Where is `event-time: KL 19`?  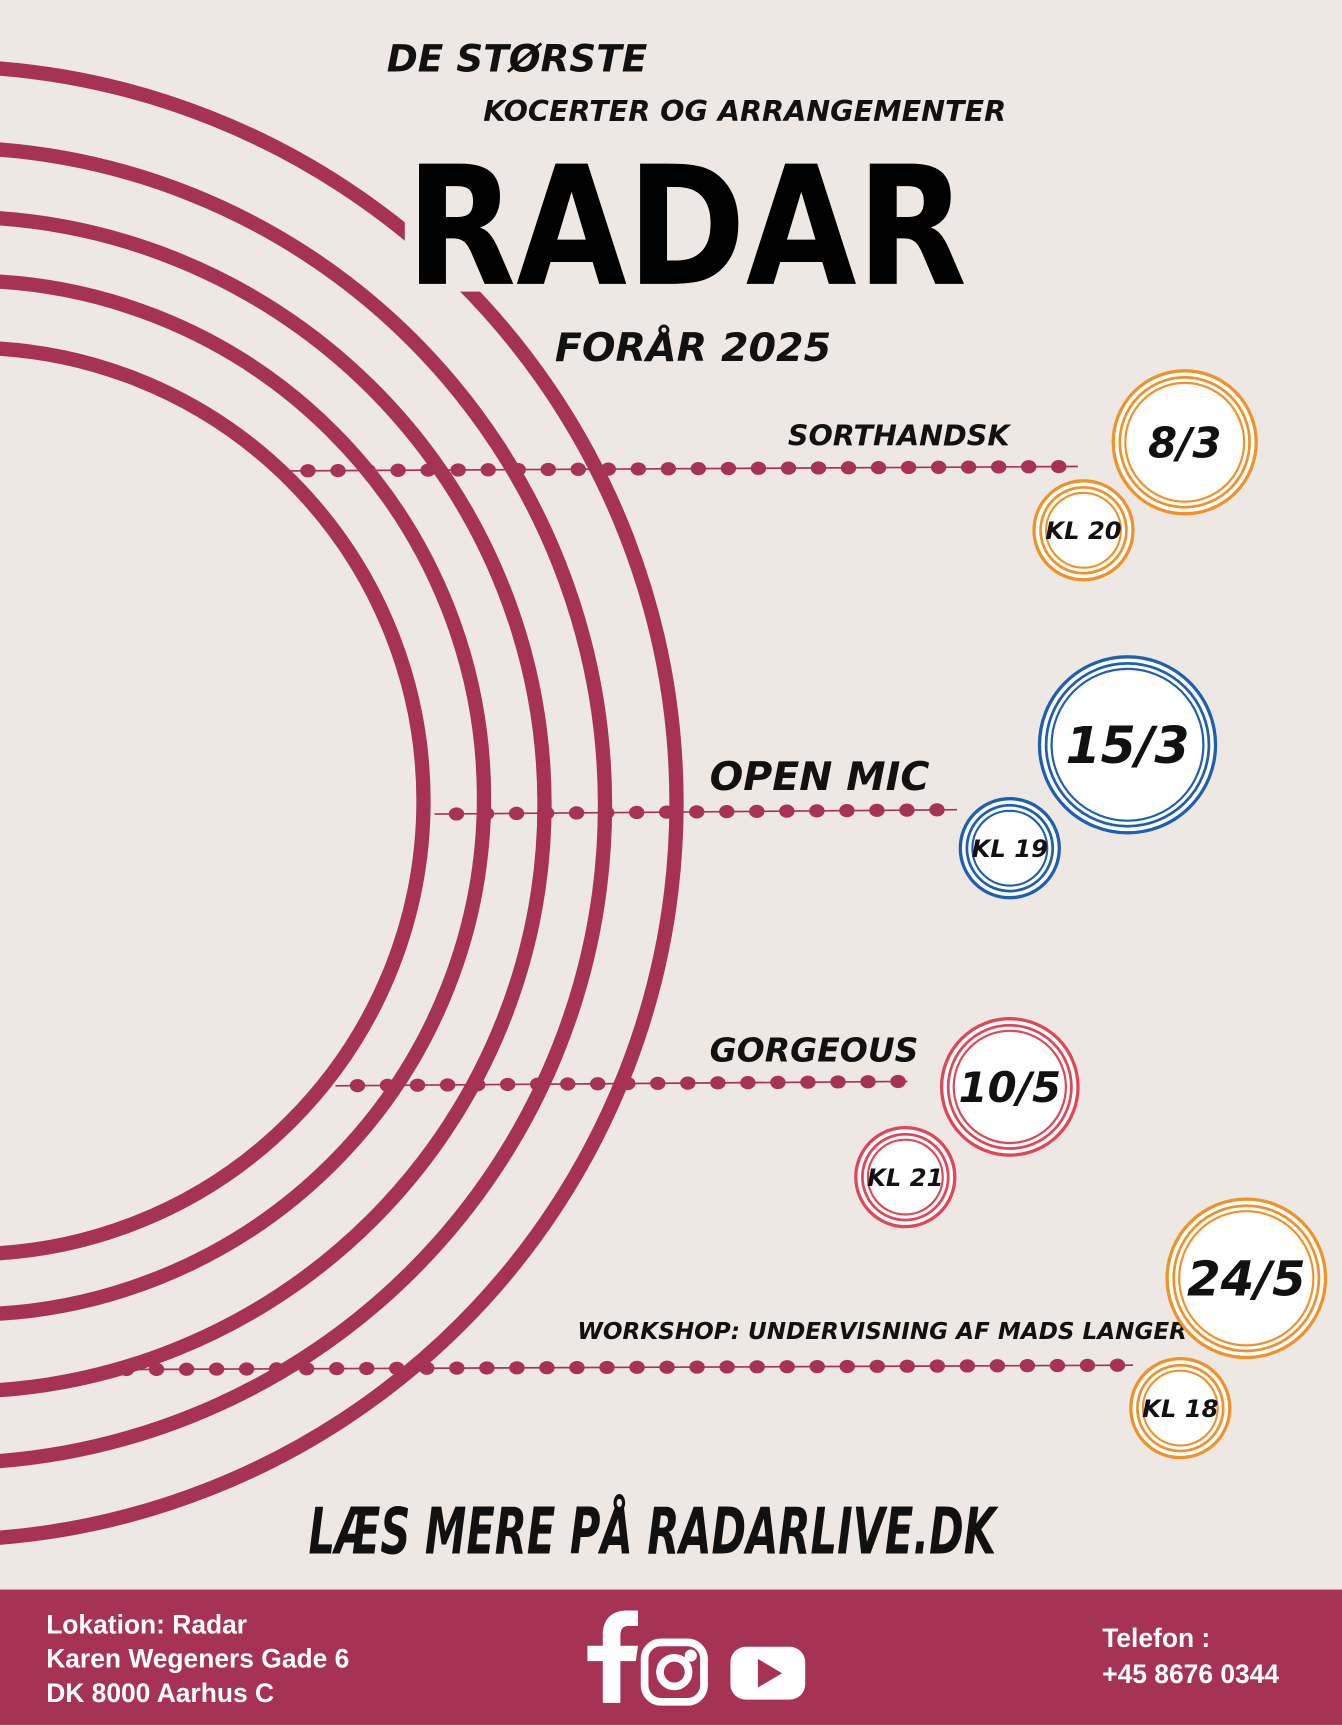
event-time: KL 19 is located at coordinates (1010, 849).